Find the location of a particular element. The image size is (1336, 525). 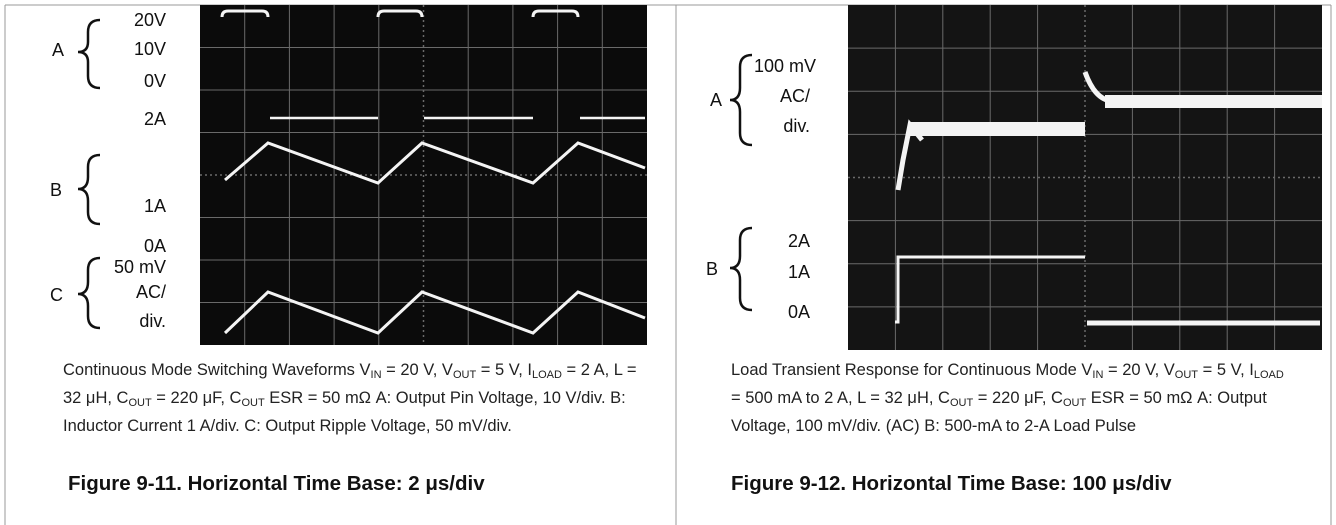

caption-text: Continuous Mode Switching Waveforms V is located at coordinates (217, 370).